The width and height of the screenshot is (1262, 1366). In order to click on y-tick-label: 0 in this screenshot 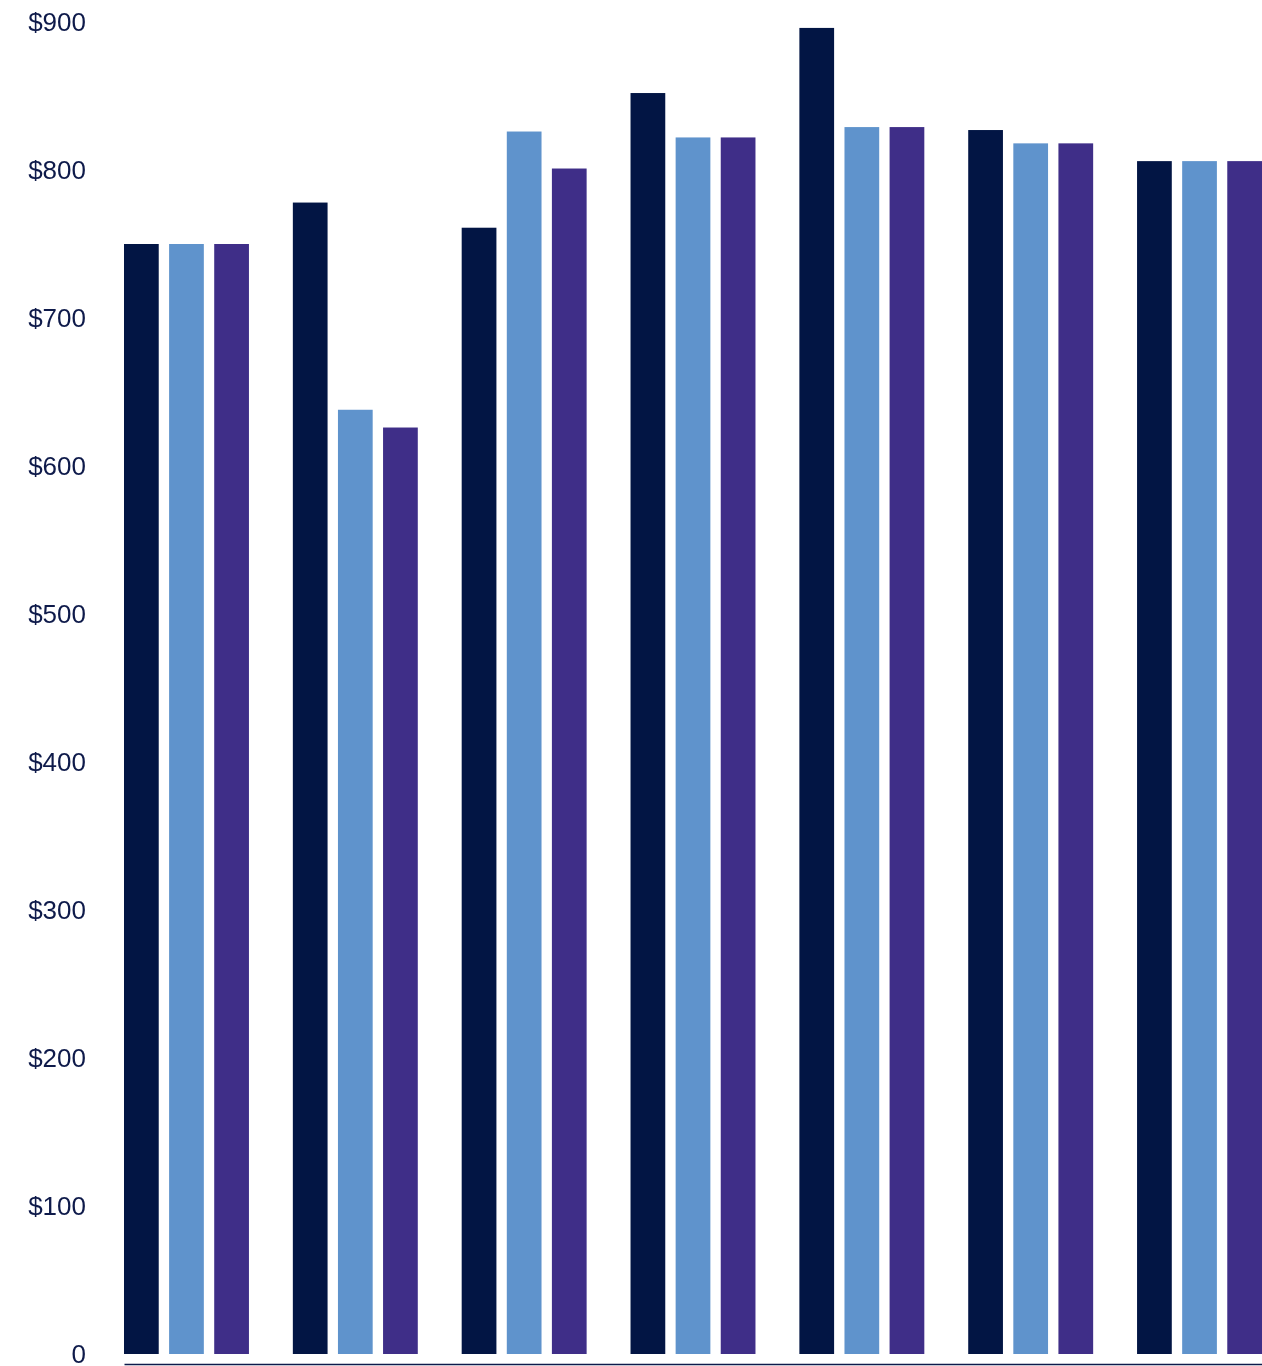, I will do `click(78, 1352)`.